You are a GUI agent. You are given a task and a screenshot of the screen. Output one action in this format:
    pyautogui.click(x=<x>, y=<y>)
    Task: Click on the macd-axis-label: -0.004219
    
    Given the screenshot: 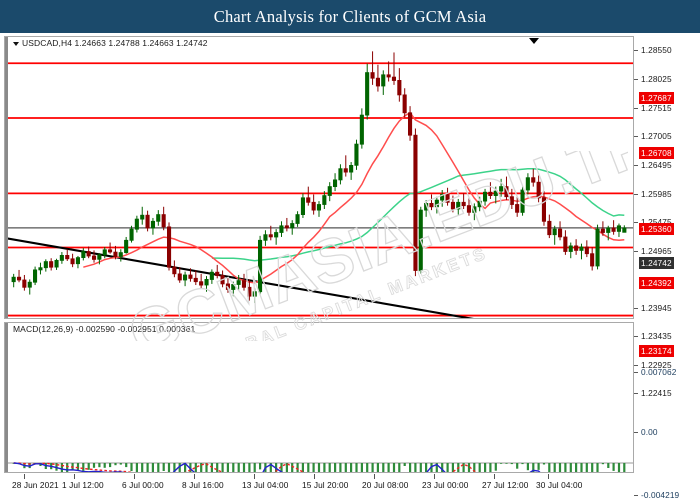 What is the action you would take?
    pyautogui.click(x=660, y=495)
    